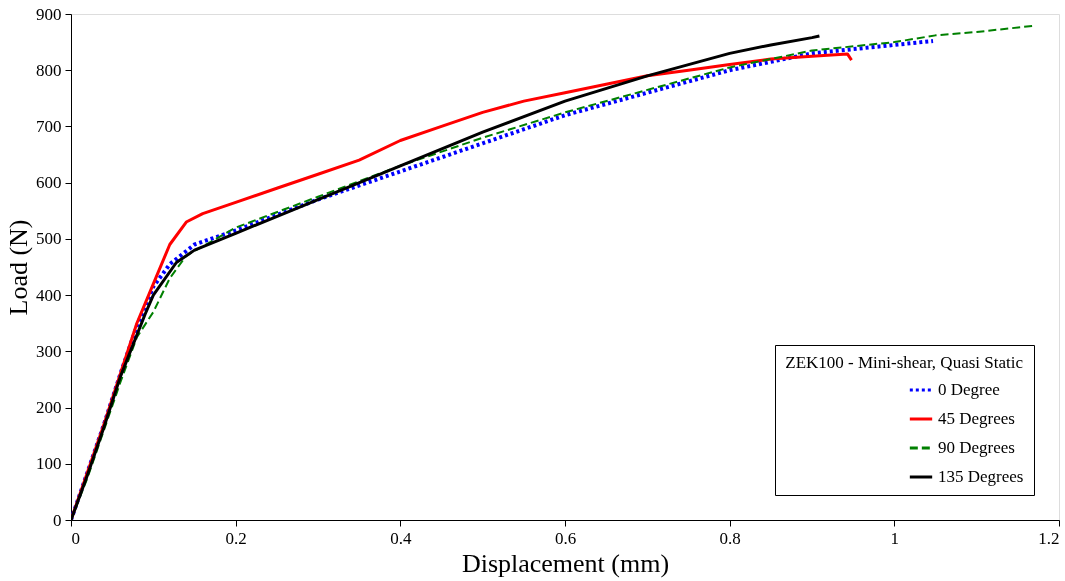  What do you see at coordinates (75, 538) in the screenshot?
I see `x-tick-label: 0` at bounding box center [75, 538].